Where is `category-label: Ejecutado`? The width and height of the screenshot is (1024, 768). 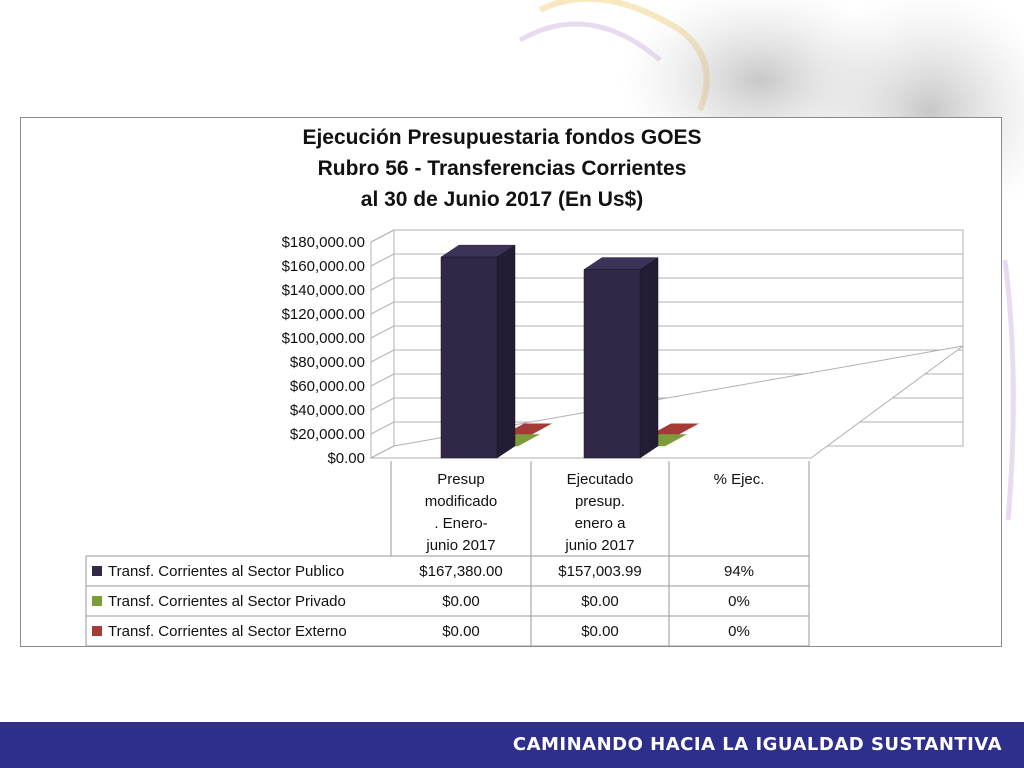 category-label: Ejecutado is located at coordinates (600, 479).